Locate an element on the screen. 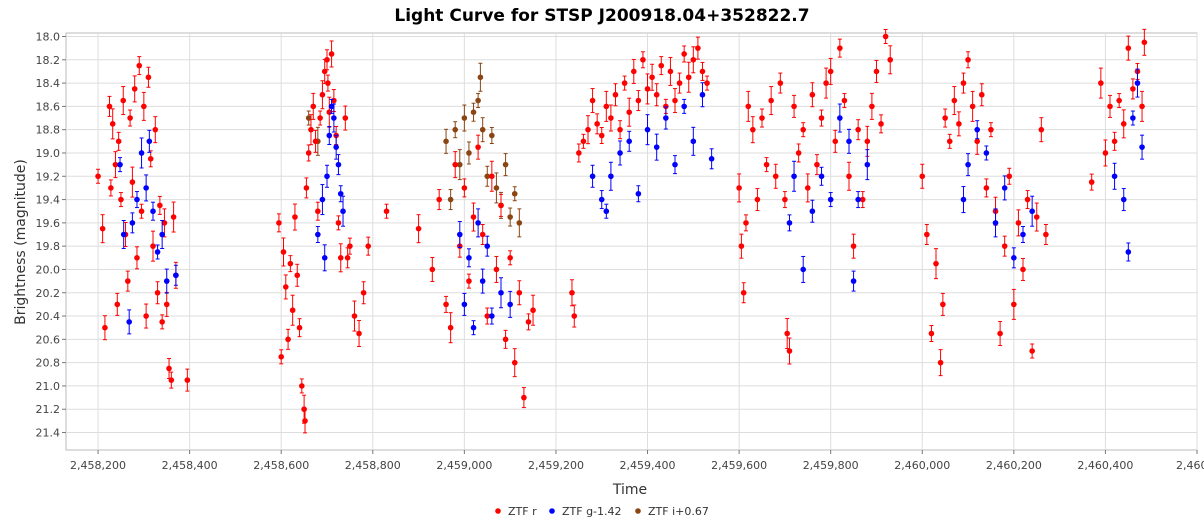 The image size is (1204, 527). legend-label: ZTF i+0.67 is located at coordinates (678, 511).